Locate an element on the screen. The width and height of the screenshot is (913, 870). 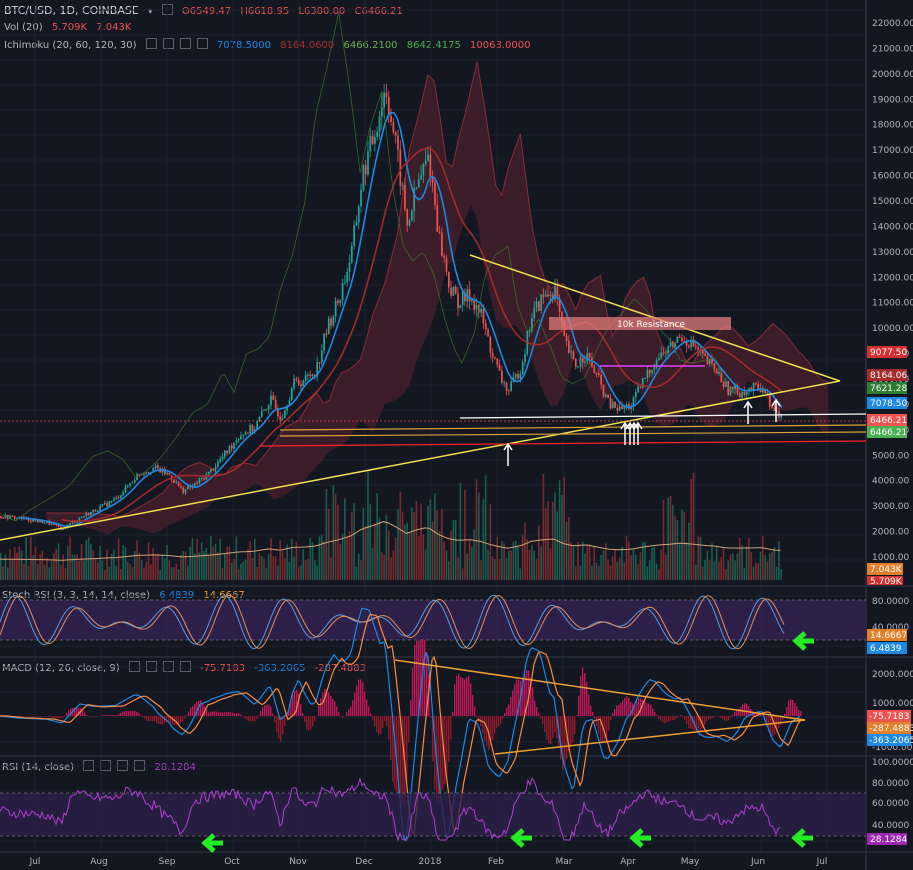
vol-label: Vol (20) is located at coordinates (23, 27).